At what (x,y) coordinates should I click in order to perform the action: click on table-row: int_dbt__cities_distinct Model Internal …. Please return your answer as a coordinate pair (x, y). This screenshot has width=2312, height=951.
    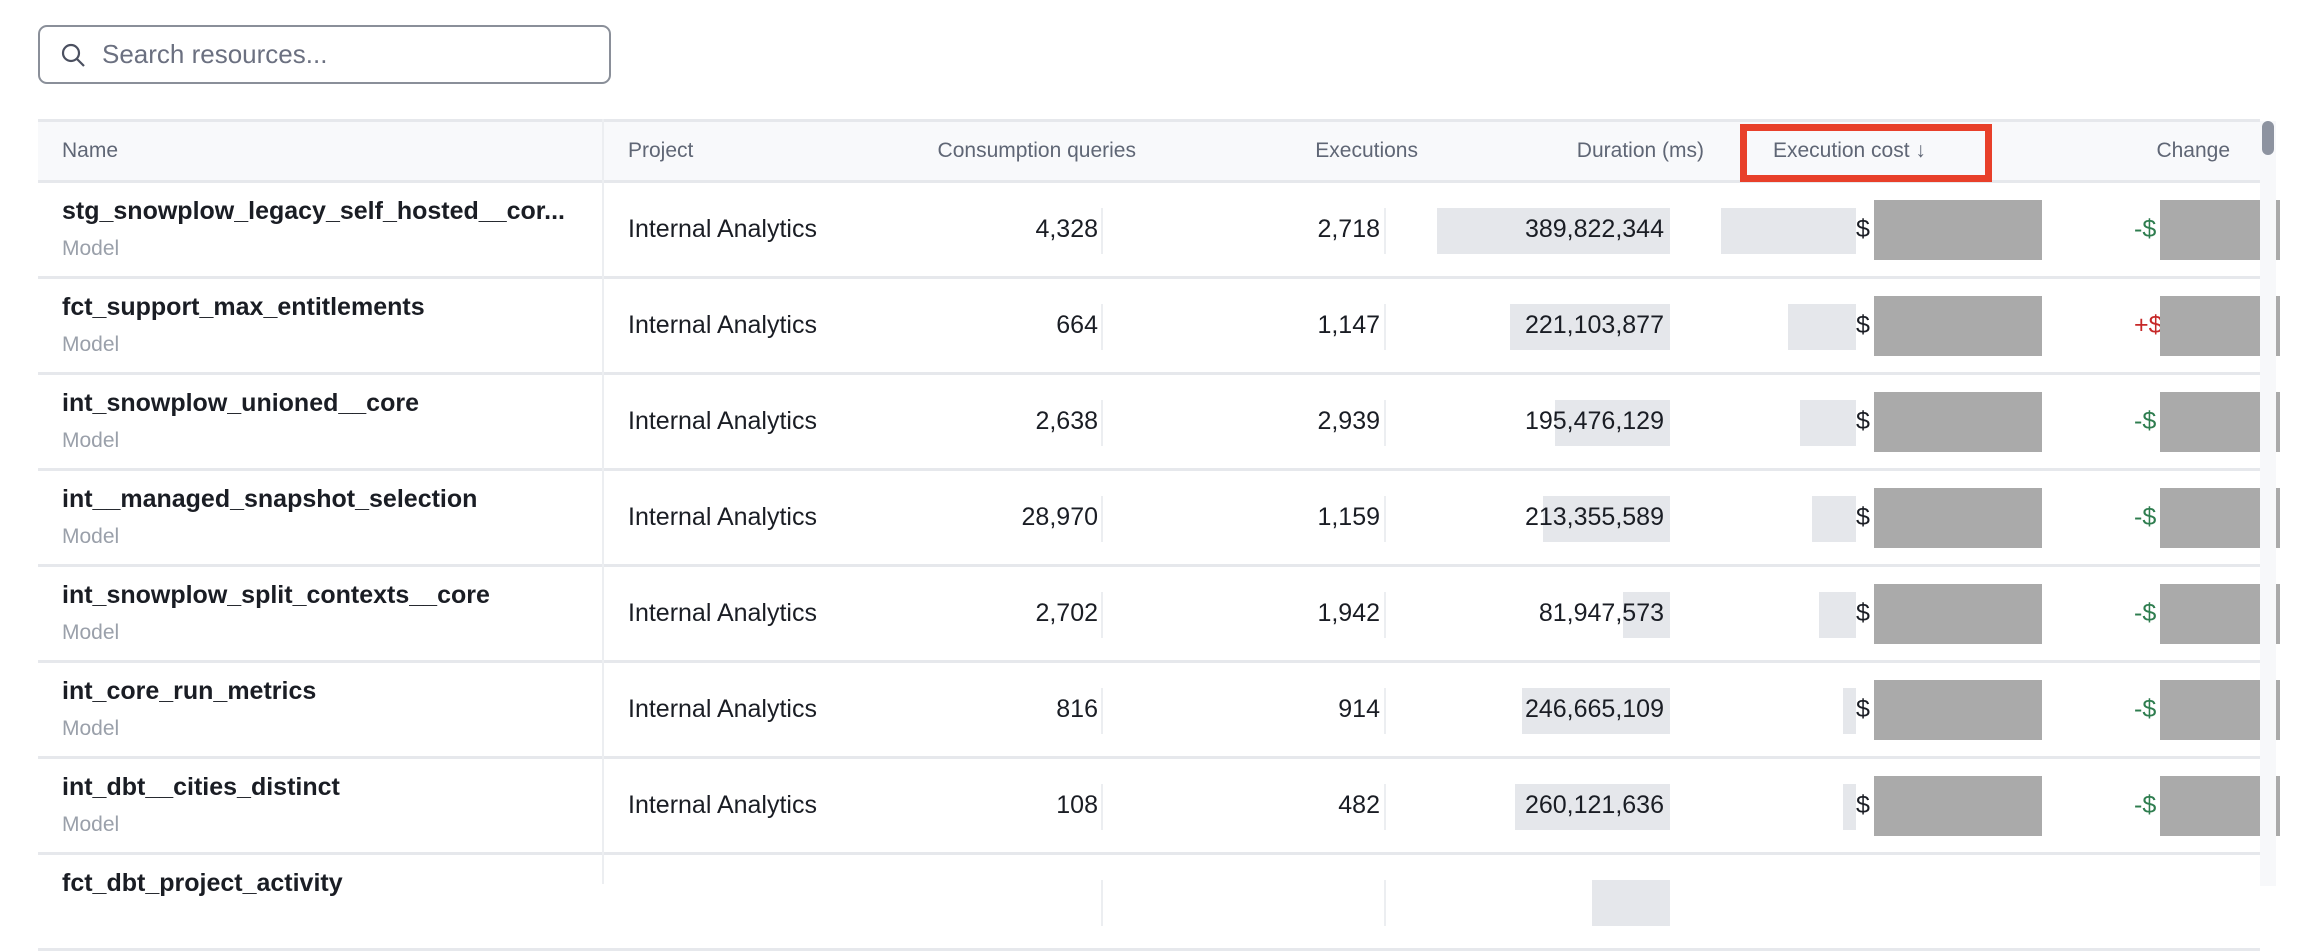
    Looking at the image, I should click on (1159, 807).